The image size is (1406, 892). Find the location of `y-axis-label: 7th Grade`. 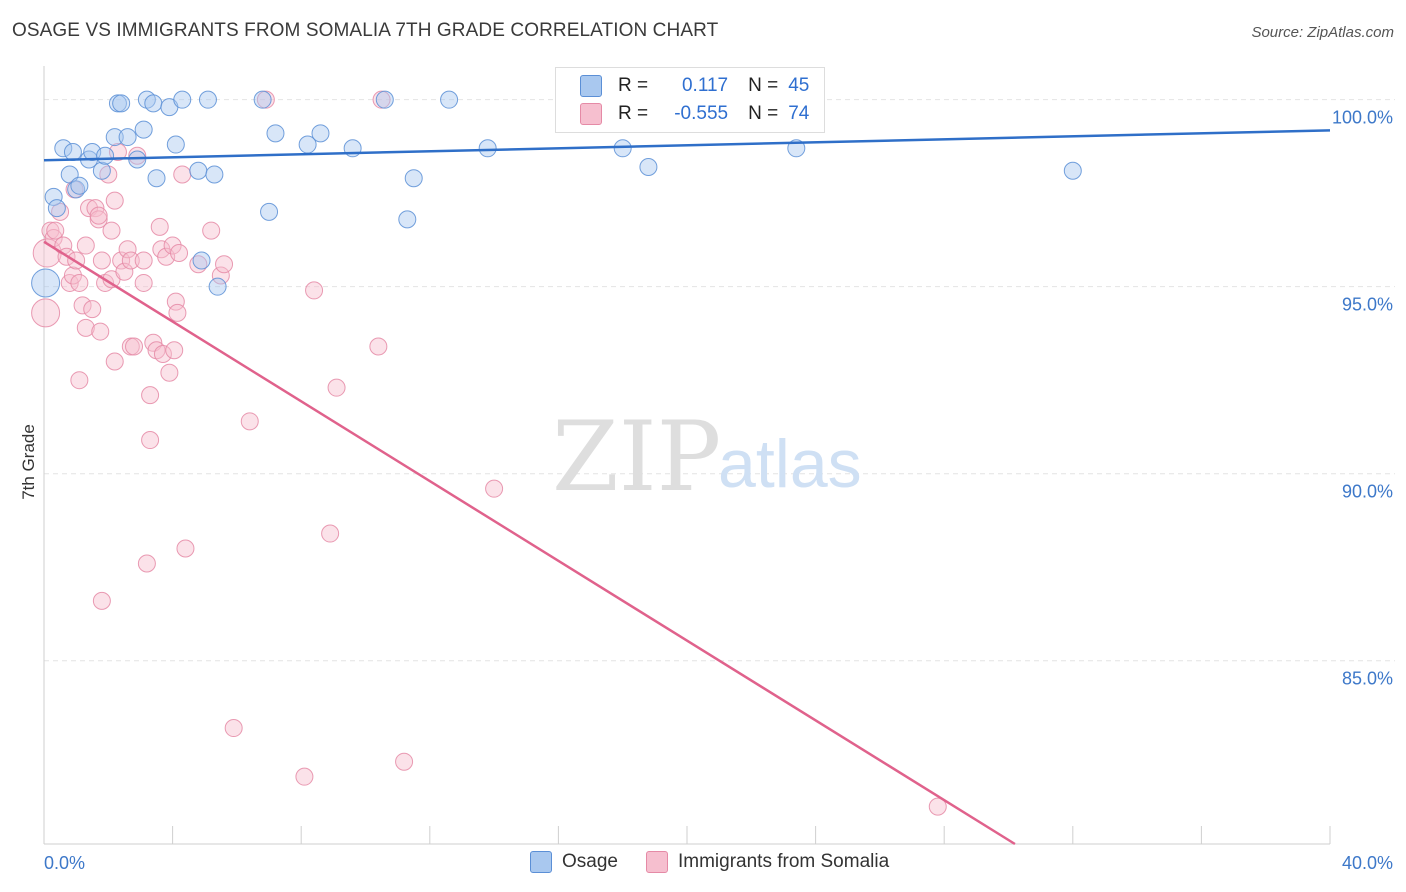

y-axis-label: 7th Grade is located at coordinates (28, 462).